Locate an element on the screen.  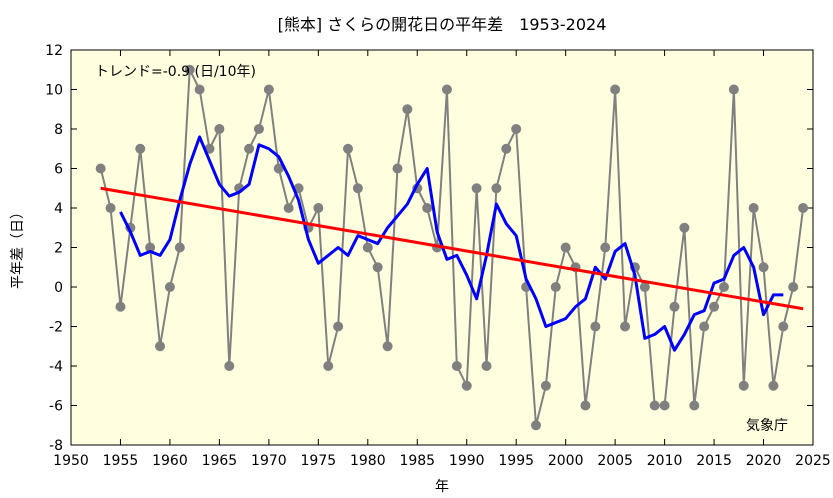
x-tick-label: 1995 is located at coordinates (516, 461).